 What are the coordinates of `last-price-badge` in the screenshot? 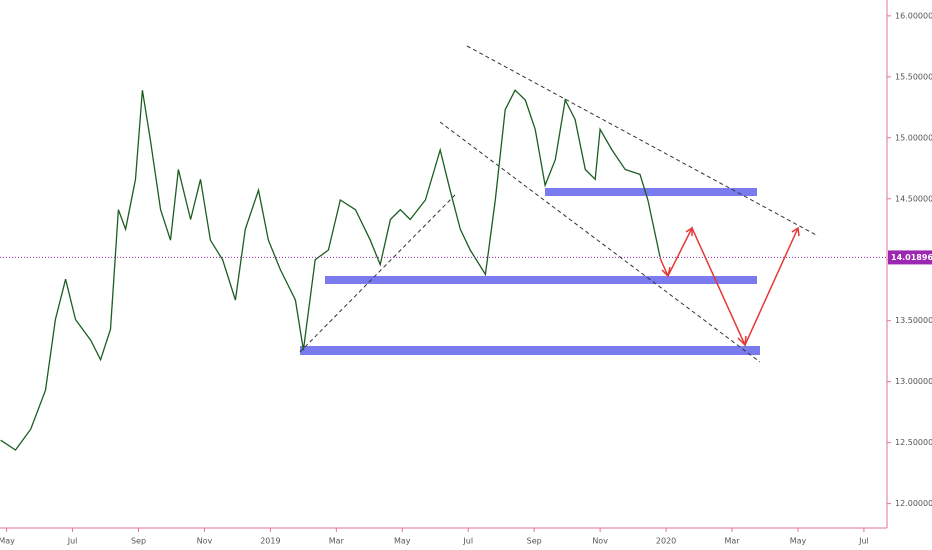 It's located at (910, 257).